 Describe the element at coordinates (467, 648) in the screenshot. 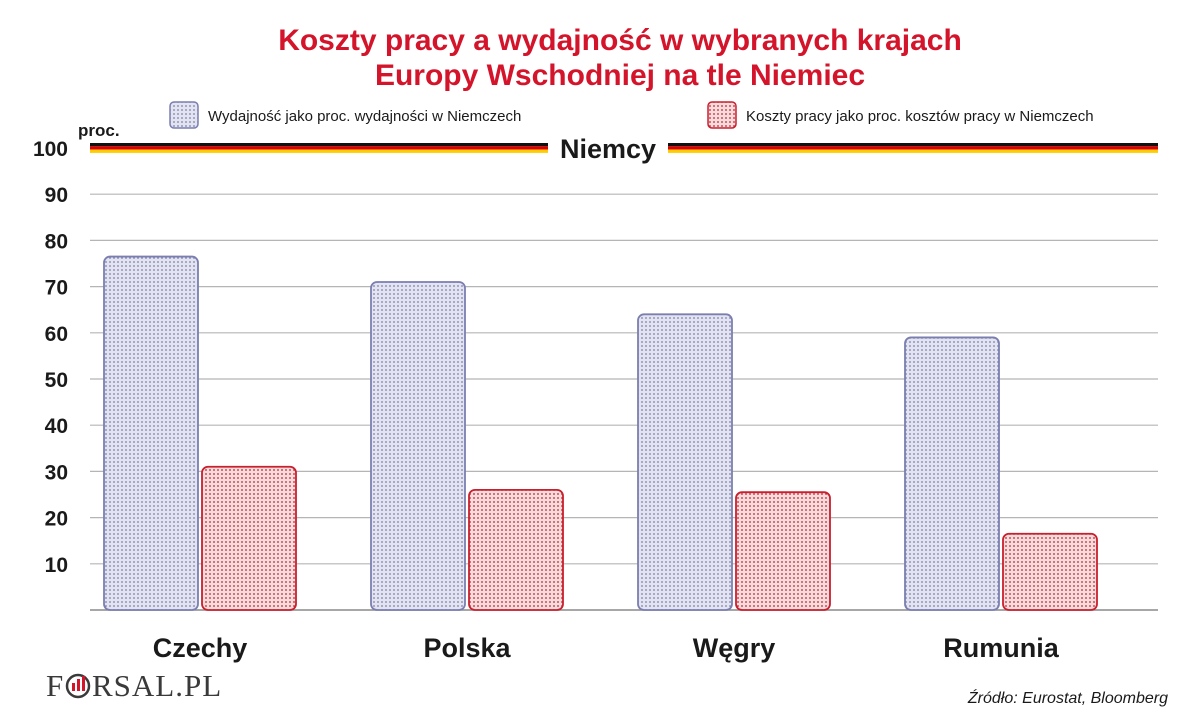

I see `category-label-1: Polska` at that location.